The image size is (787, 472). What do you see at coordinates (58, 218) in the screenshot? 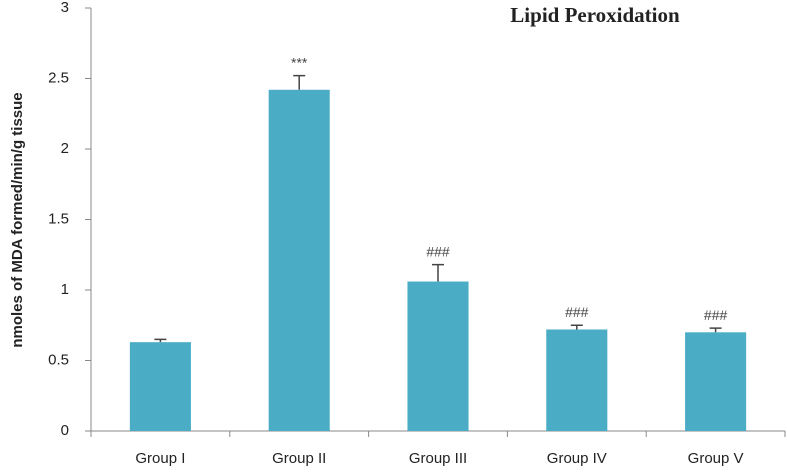
I see `y-tick-label: 1.5` at bounding box center [58, 218].